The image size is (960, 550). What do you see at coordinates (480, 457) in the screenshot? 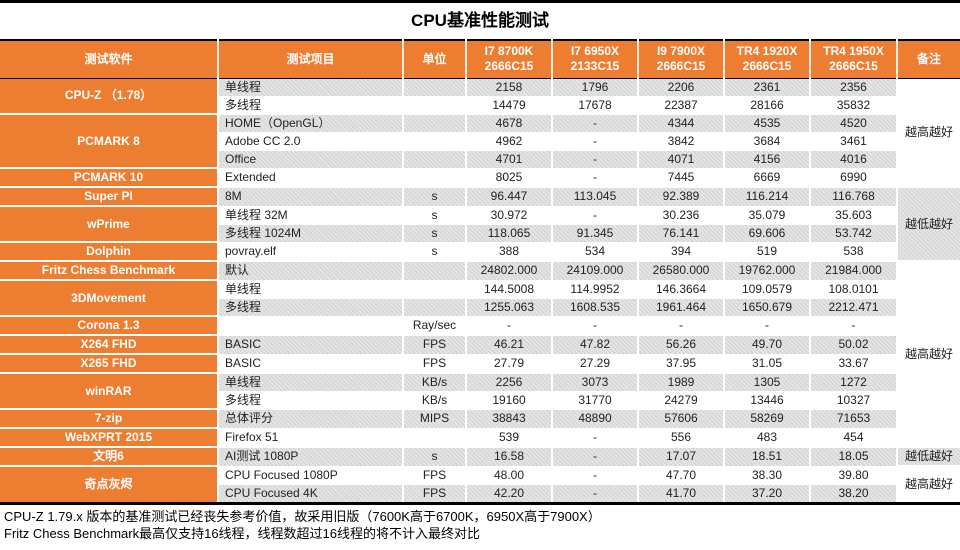
I see `table-row: 文明6 AI测试 1080P s 16.58-17.07 18.51 18.05 越低越好` at bounding box center [480, 457].